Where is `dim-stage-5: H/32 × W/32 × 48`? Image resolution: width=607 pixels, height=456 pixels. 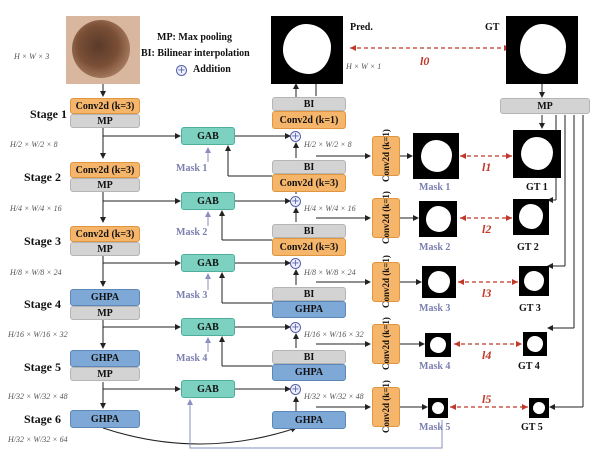 dim-stage-5: H/32 × W/32 × 48 is located at coordinates (38, 396).